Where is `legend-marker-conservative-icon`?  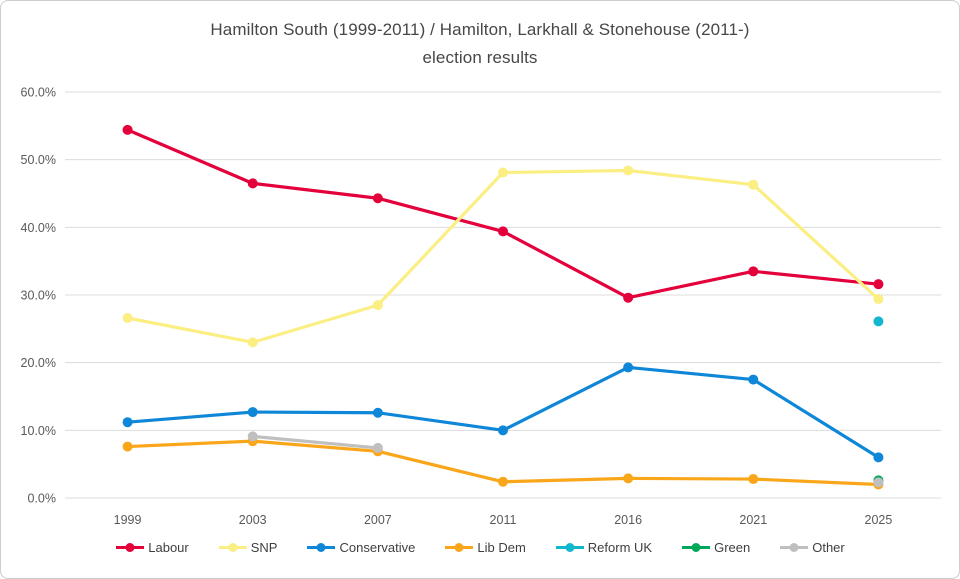
legend-marker-conservative-icon is located at coordinates (321, 547).